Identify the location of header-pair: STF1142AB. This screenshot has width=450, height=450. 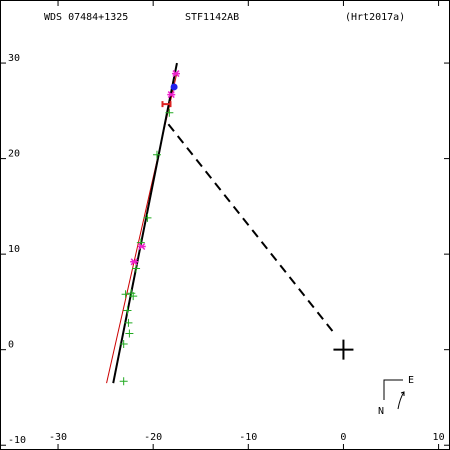
(212, 17).